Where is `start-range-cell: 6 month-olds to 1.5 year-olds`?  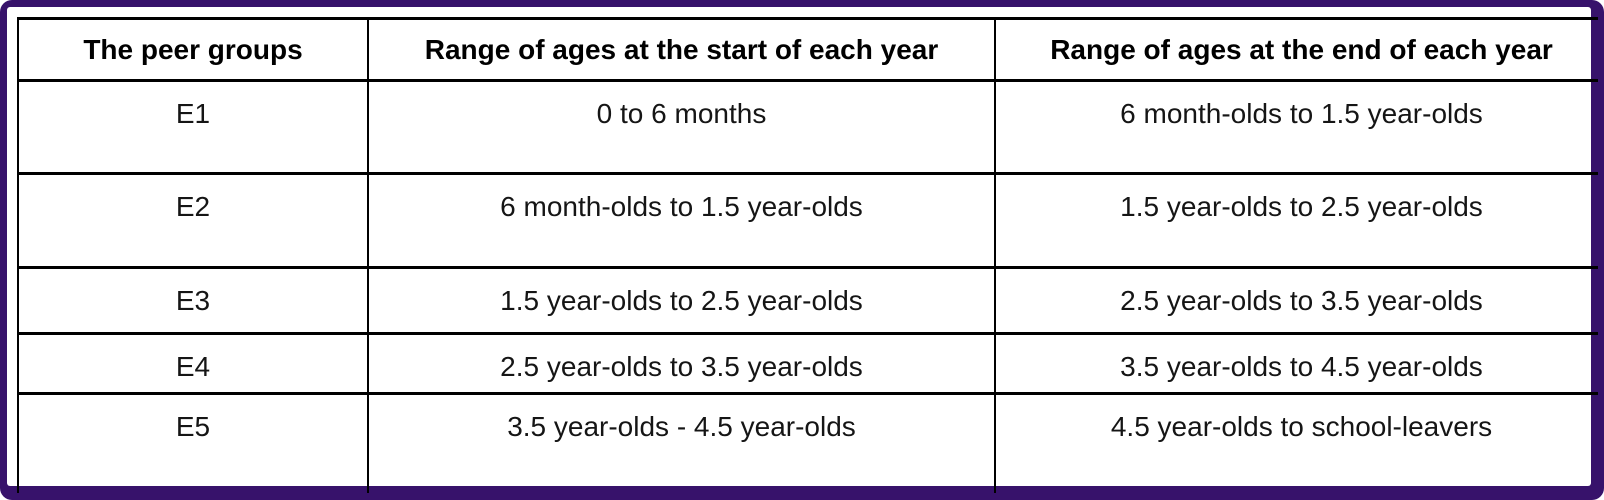
start-range-cell: 6 month-olds to 1.5 year-olds is located at coordinates (681, 220).